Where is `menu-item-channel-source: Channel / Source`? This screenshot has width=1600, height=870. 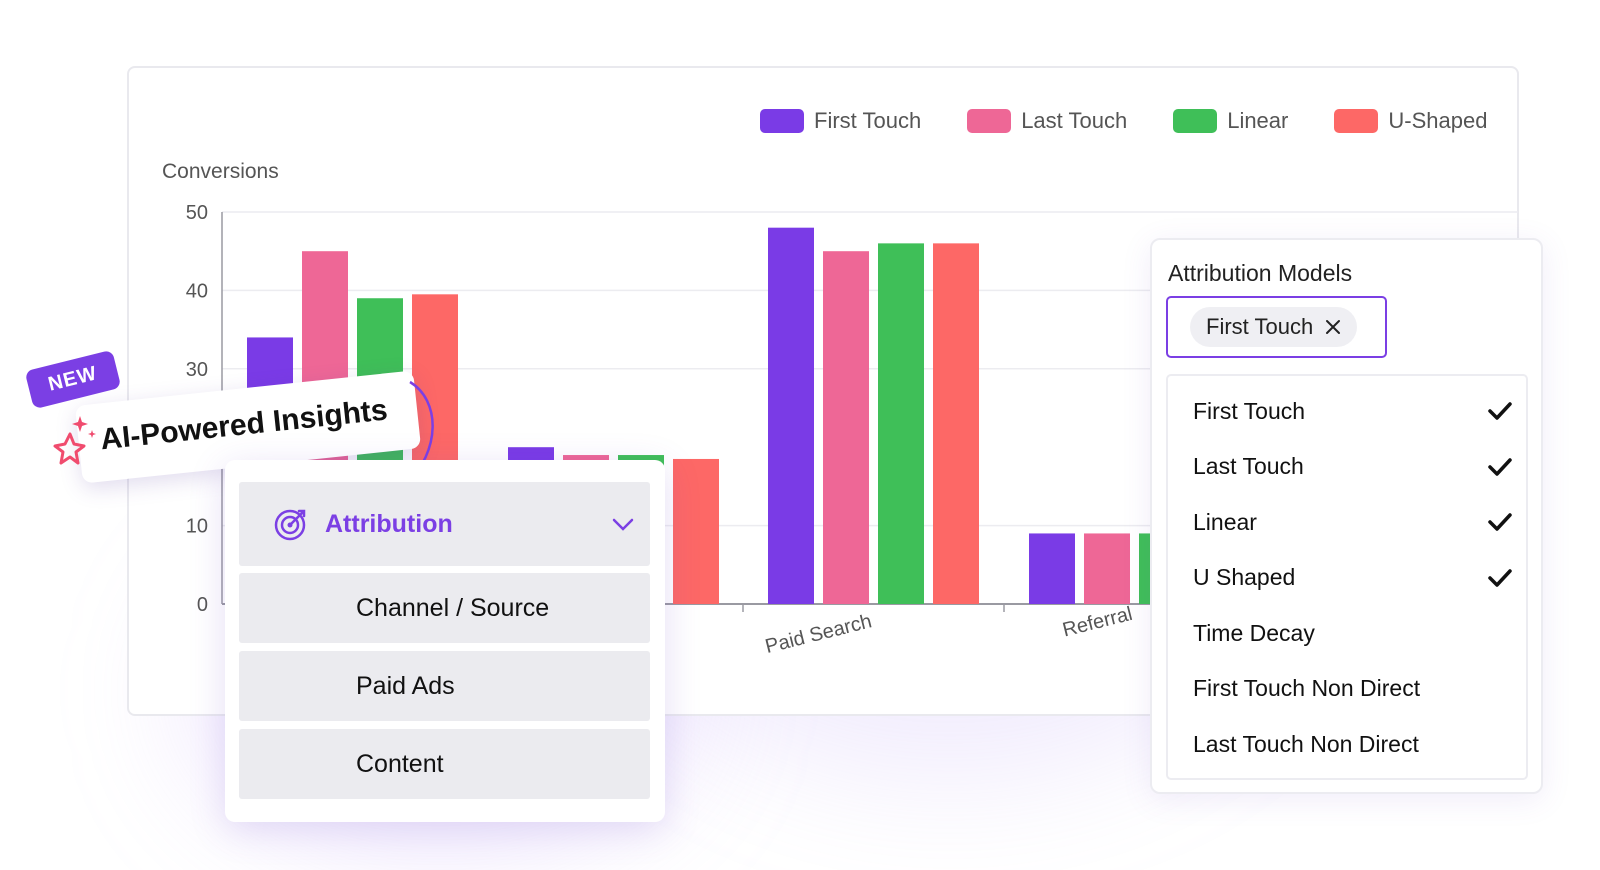
menu-item-channel-source: Channel / Source is located at coordinates (444, 608).